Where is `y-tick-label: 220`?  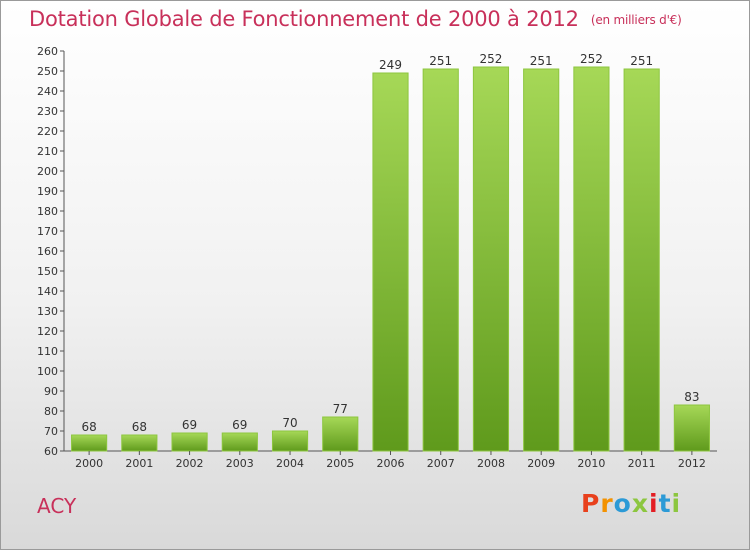 y-tick-label: 220 is located at coordinates (47, 131).